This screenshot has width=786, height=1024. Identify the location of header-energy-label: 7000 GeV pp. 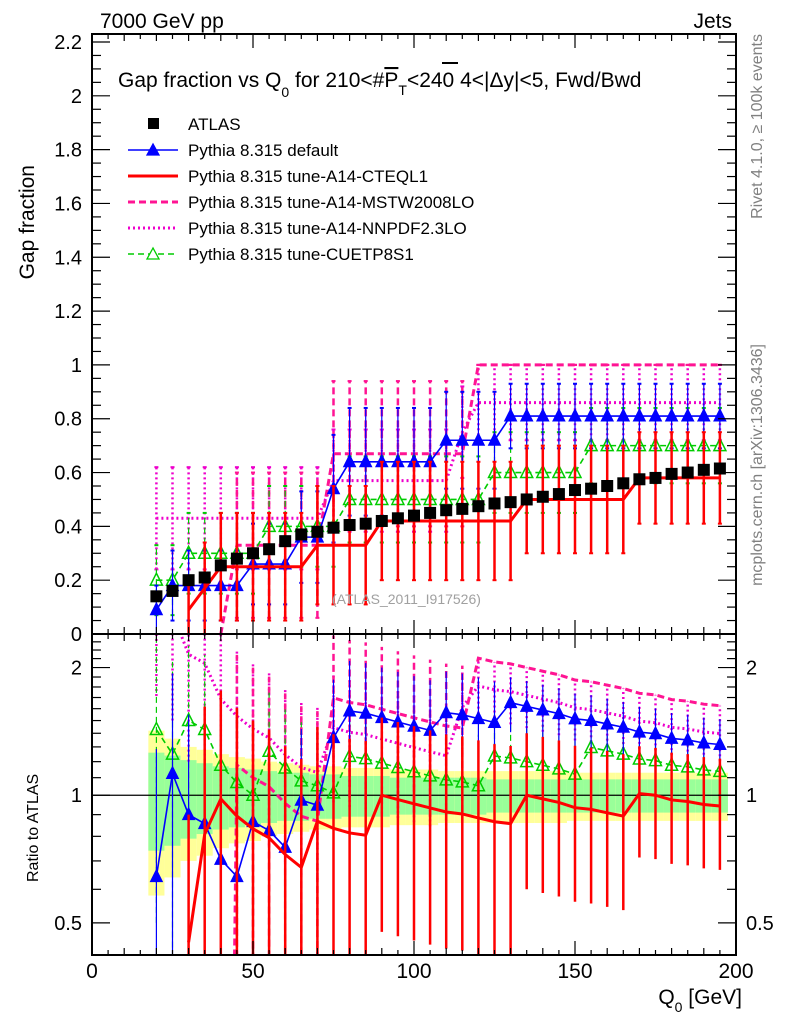
(162, 21).